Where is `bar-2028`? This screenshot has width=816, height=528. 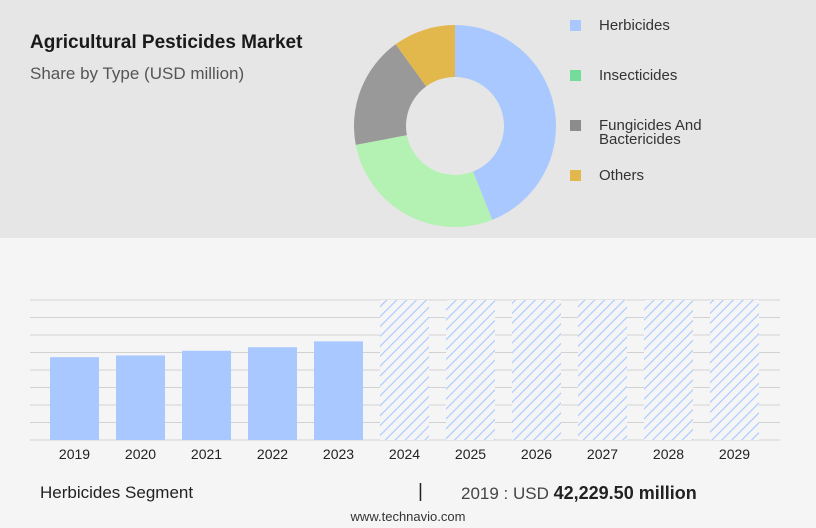 bar-2028 is located at coordinates (668, 370).